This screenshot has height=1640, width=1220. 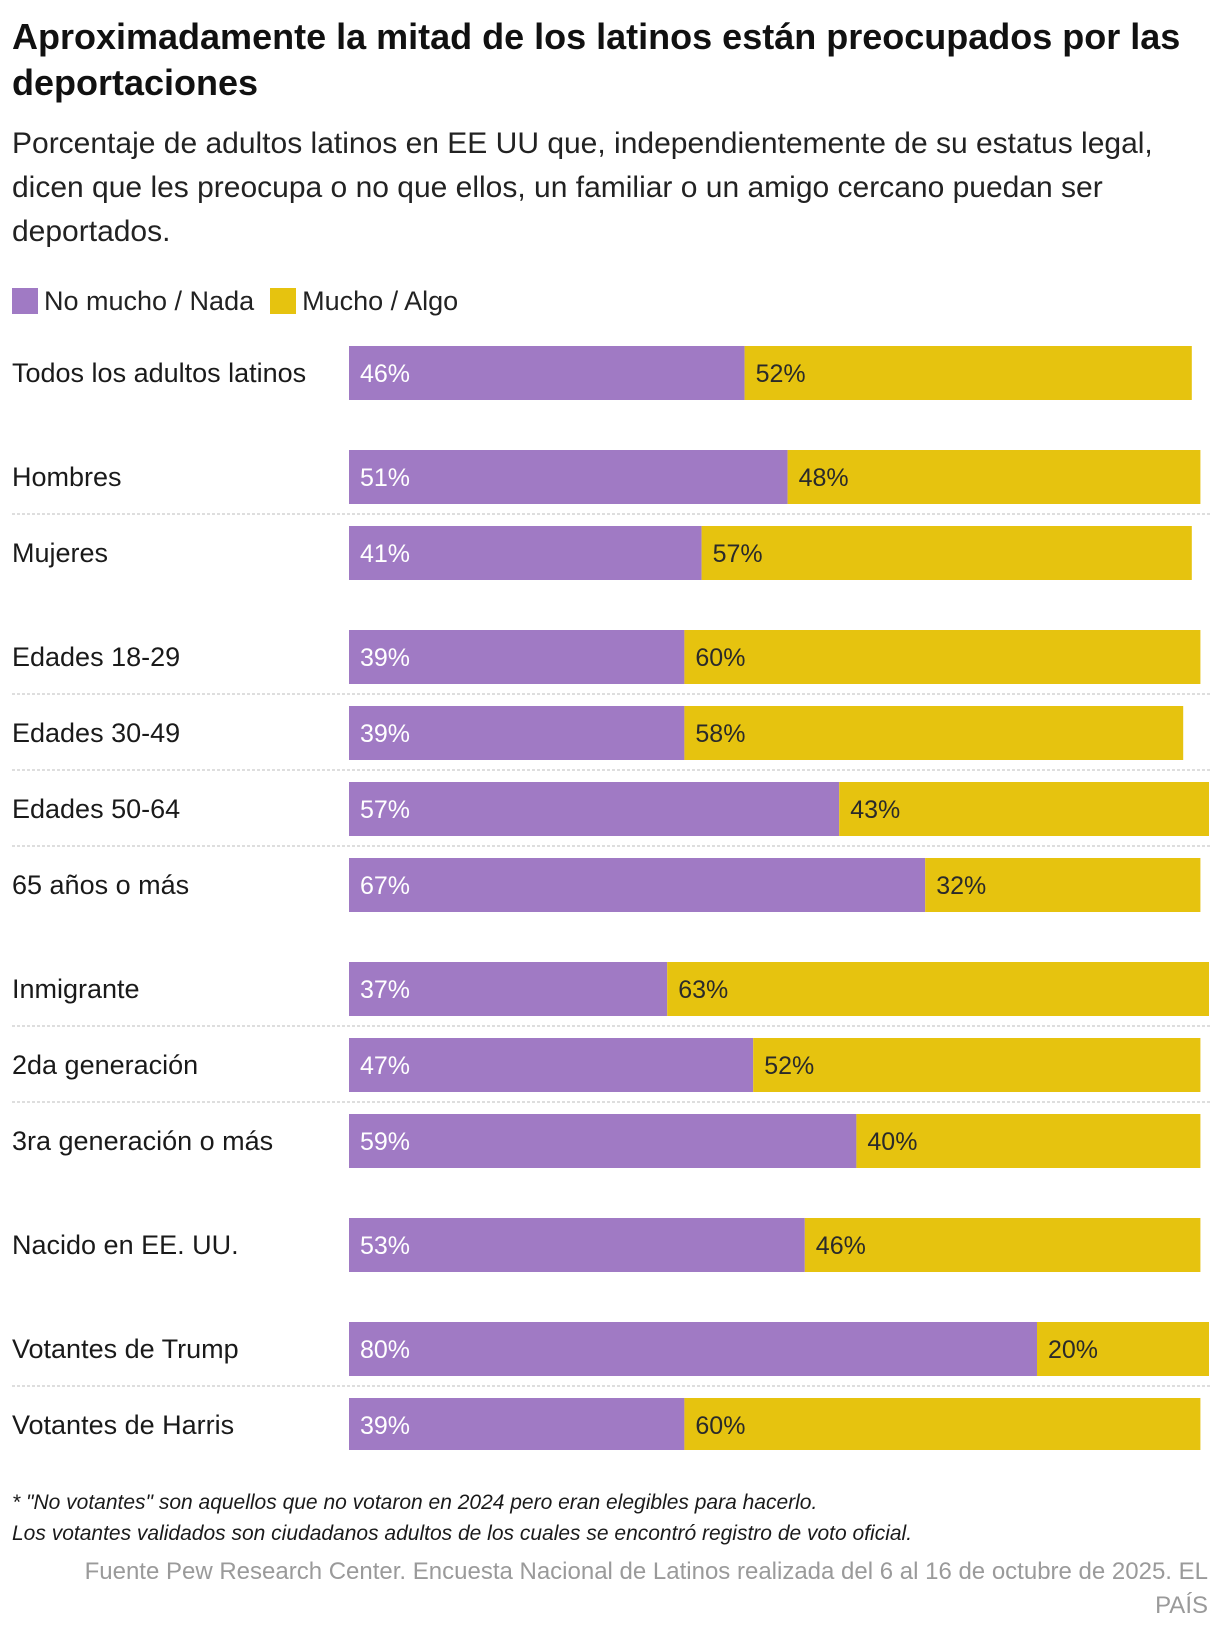 I want to click on data-label: 37%, so click(x=385, y=990).